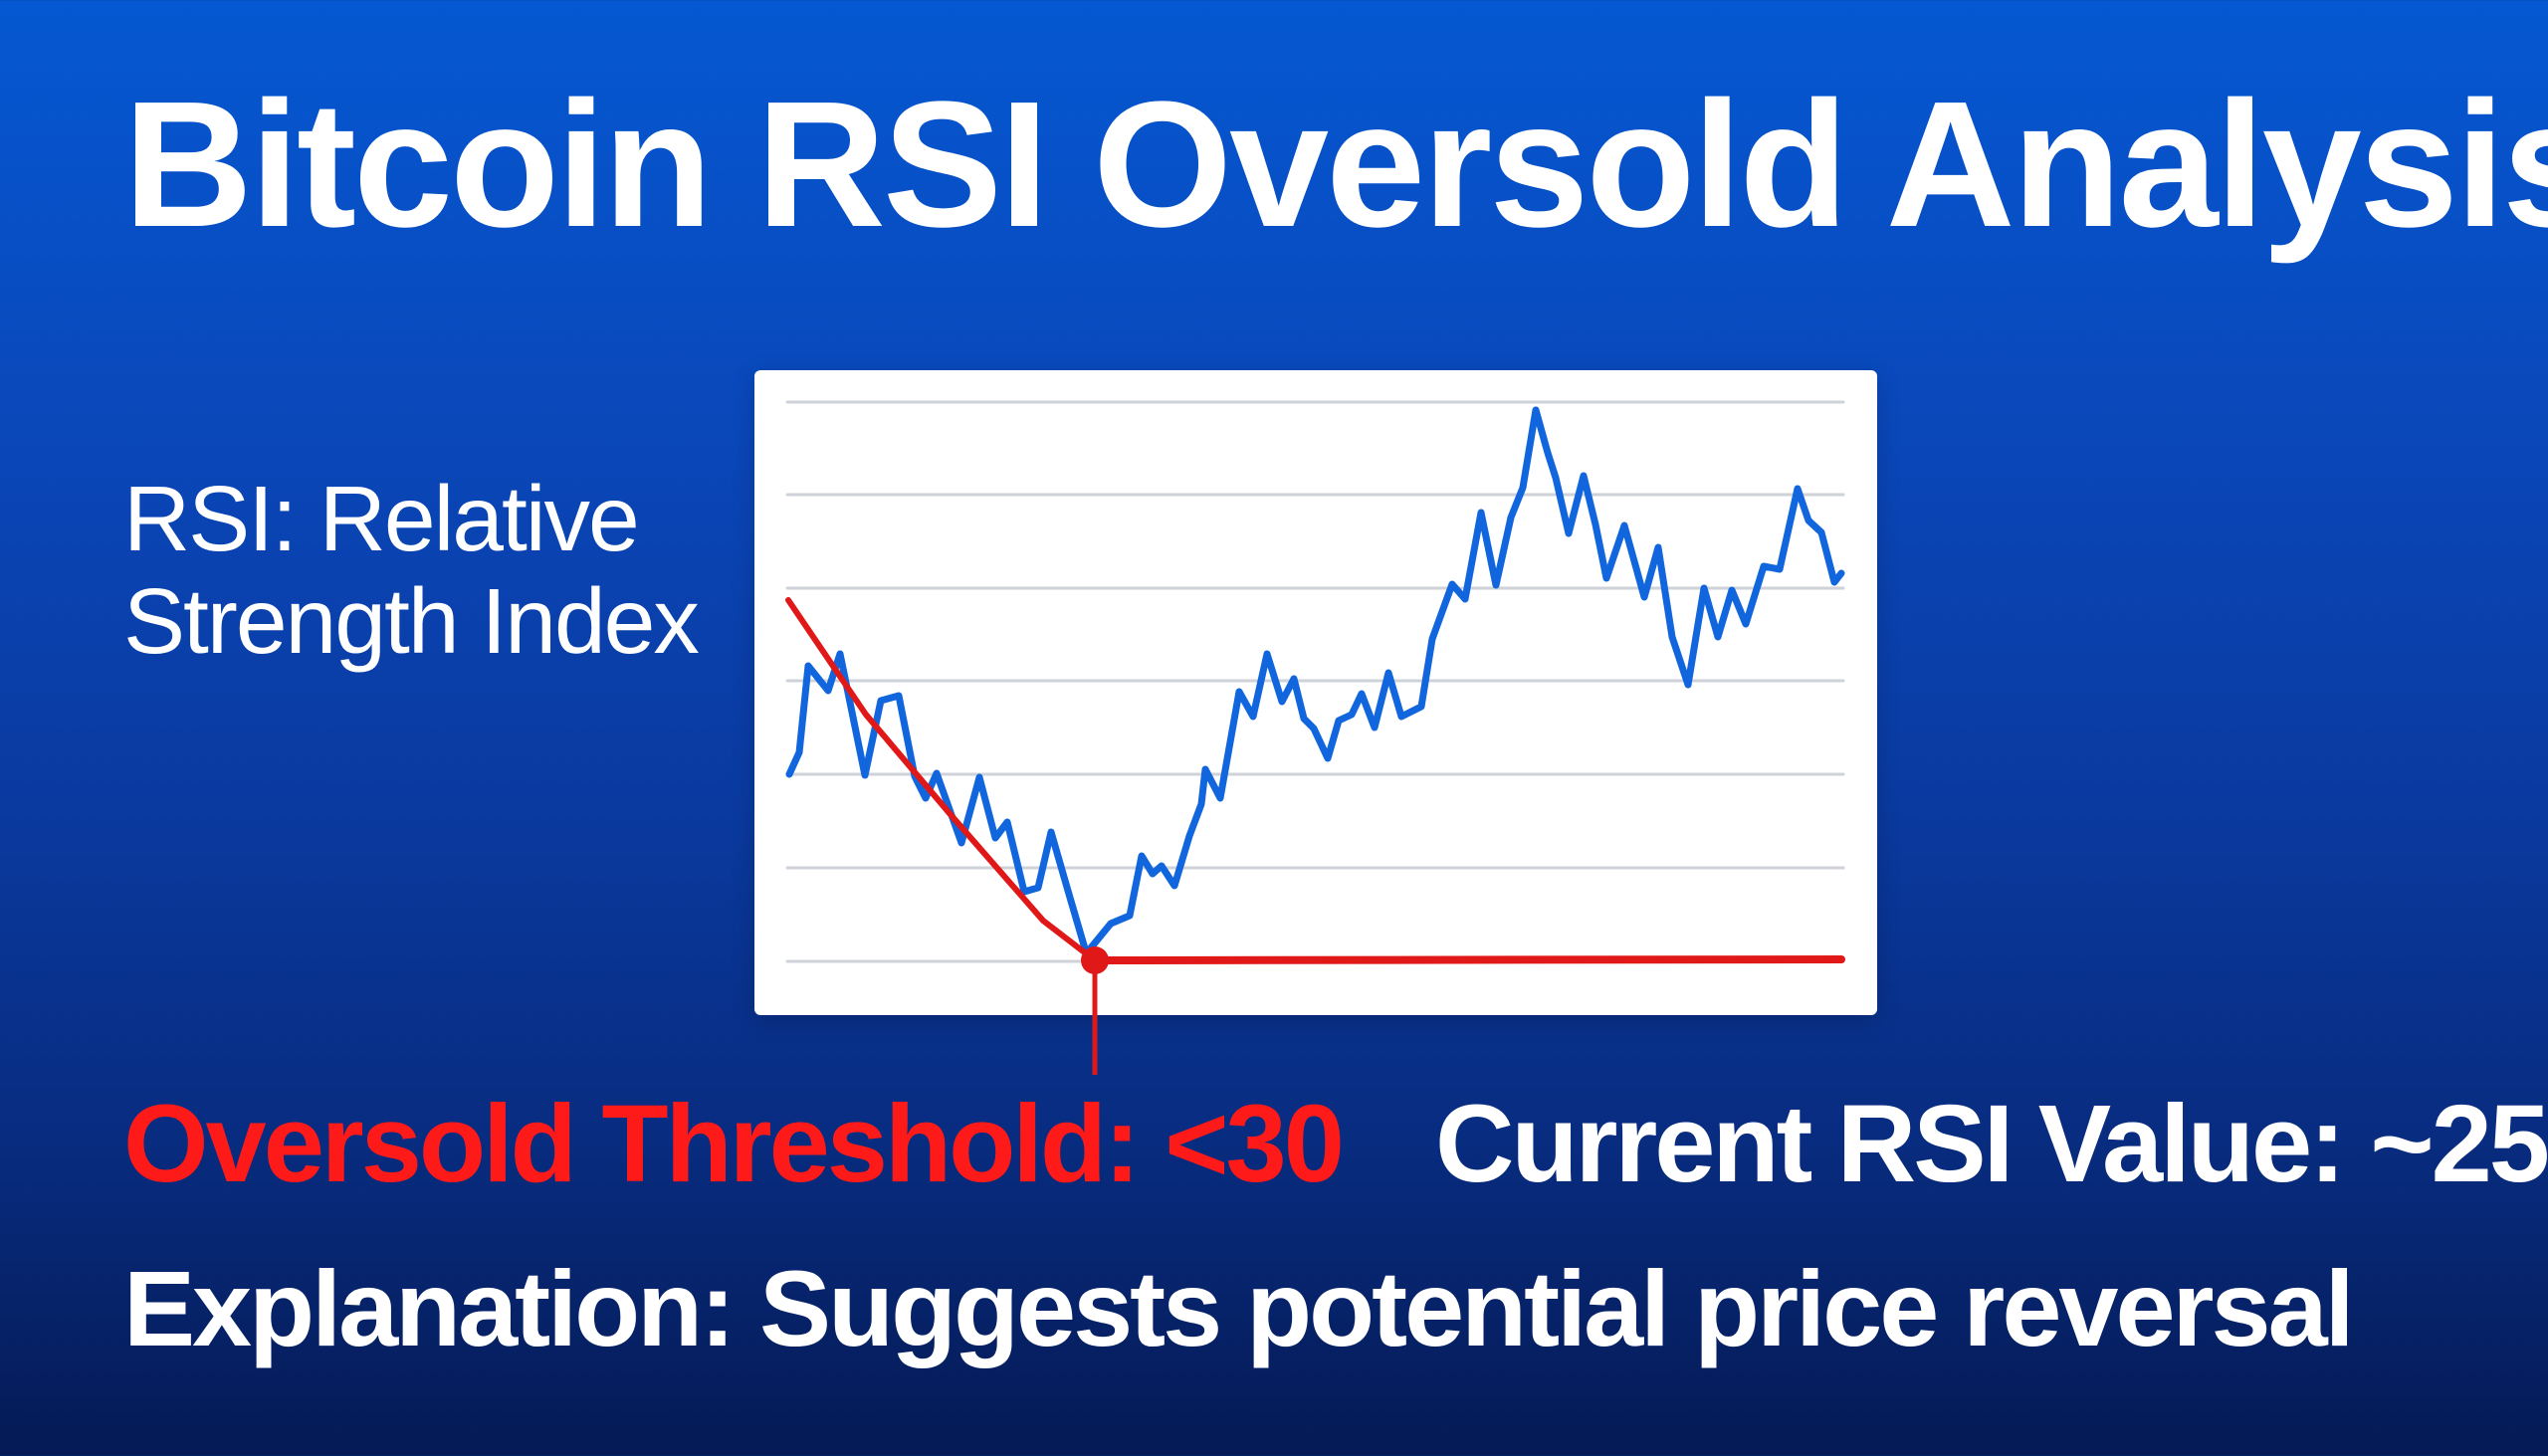 Image resolution: width=2548 pixels, height=1456 pixels. I want to click on rsi-definition-line2: Strength Index, so click(411, 621).